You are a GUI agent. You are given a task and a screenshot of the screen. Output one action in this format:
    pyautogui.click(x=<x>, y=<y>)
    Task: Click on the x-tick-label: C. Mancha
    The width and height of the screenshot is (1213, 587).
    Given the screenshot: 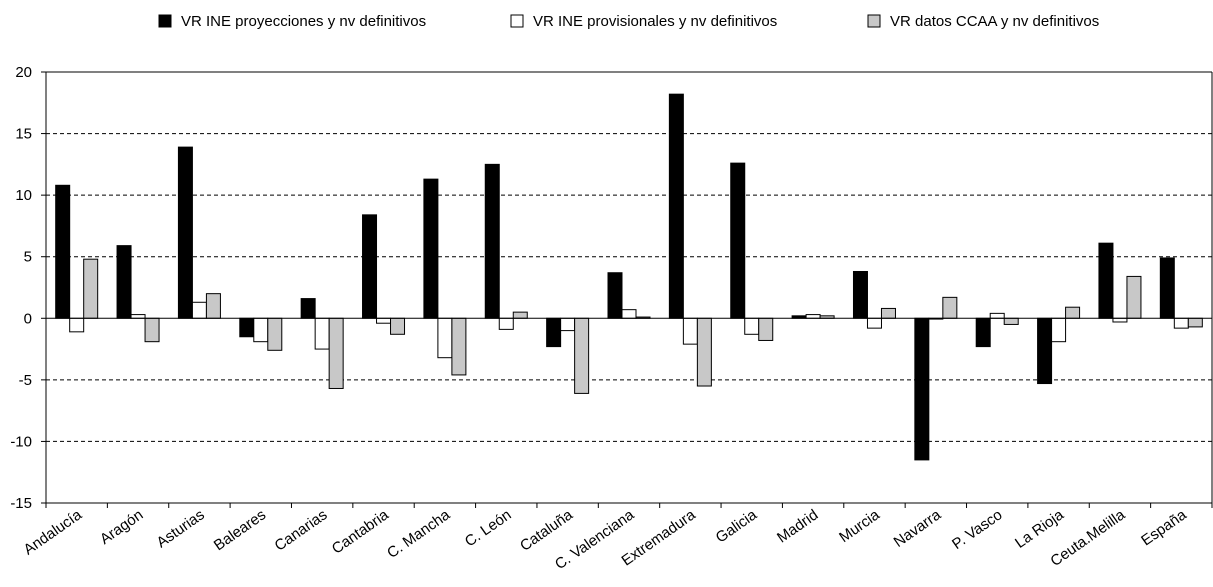 What is the action you would take?
    pyautogui.click(x=419, y=534)
    